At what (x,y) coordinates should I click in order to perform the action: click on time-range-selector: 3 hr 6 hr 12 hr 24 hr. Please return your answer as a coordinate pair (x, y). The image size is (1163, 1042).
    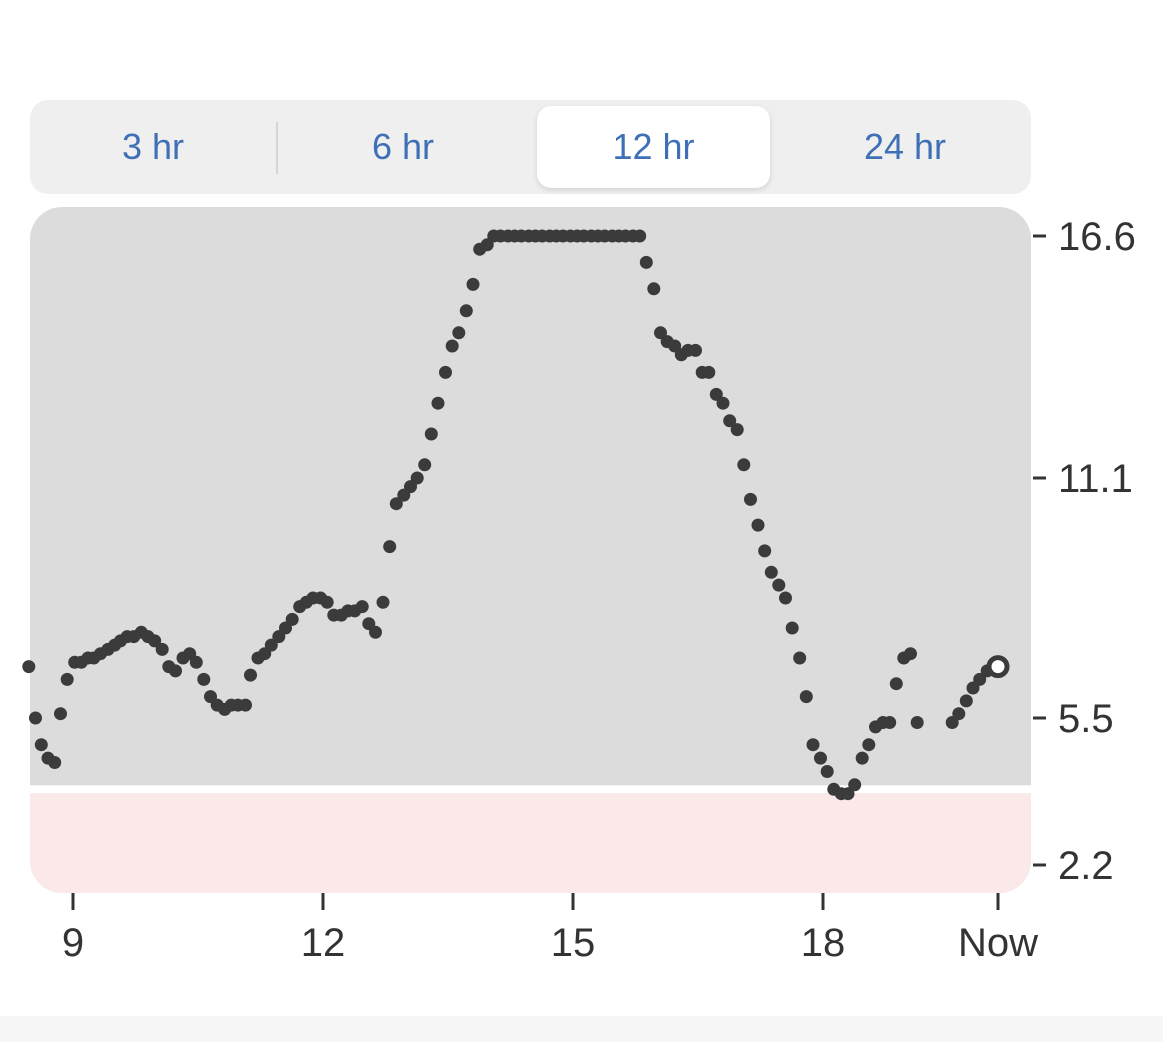
    Looking at the image, I should click on (530, 147).